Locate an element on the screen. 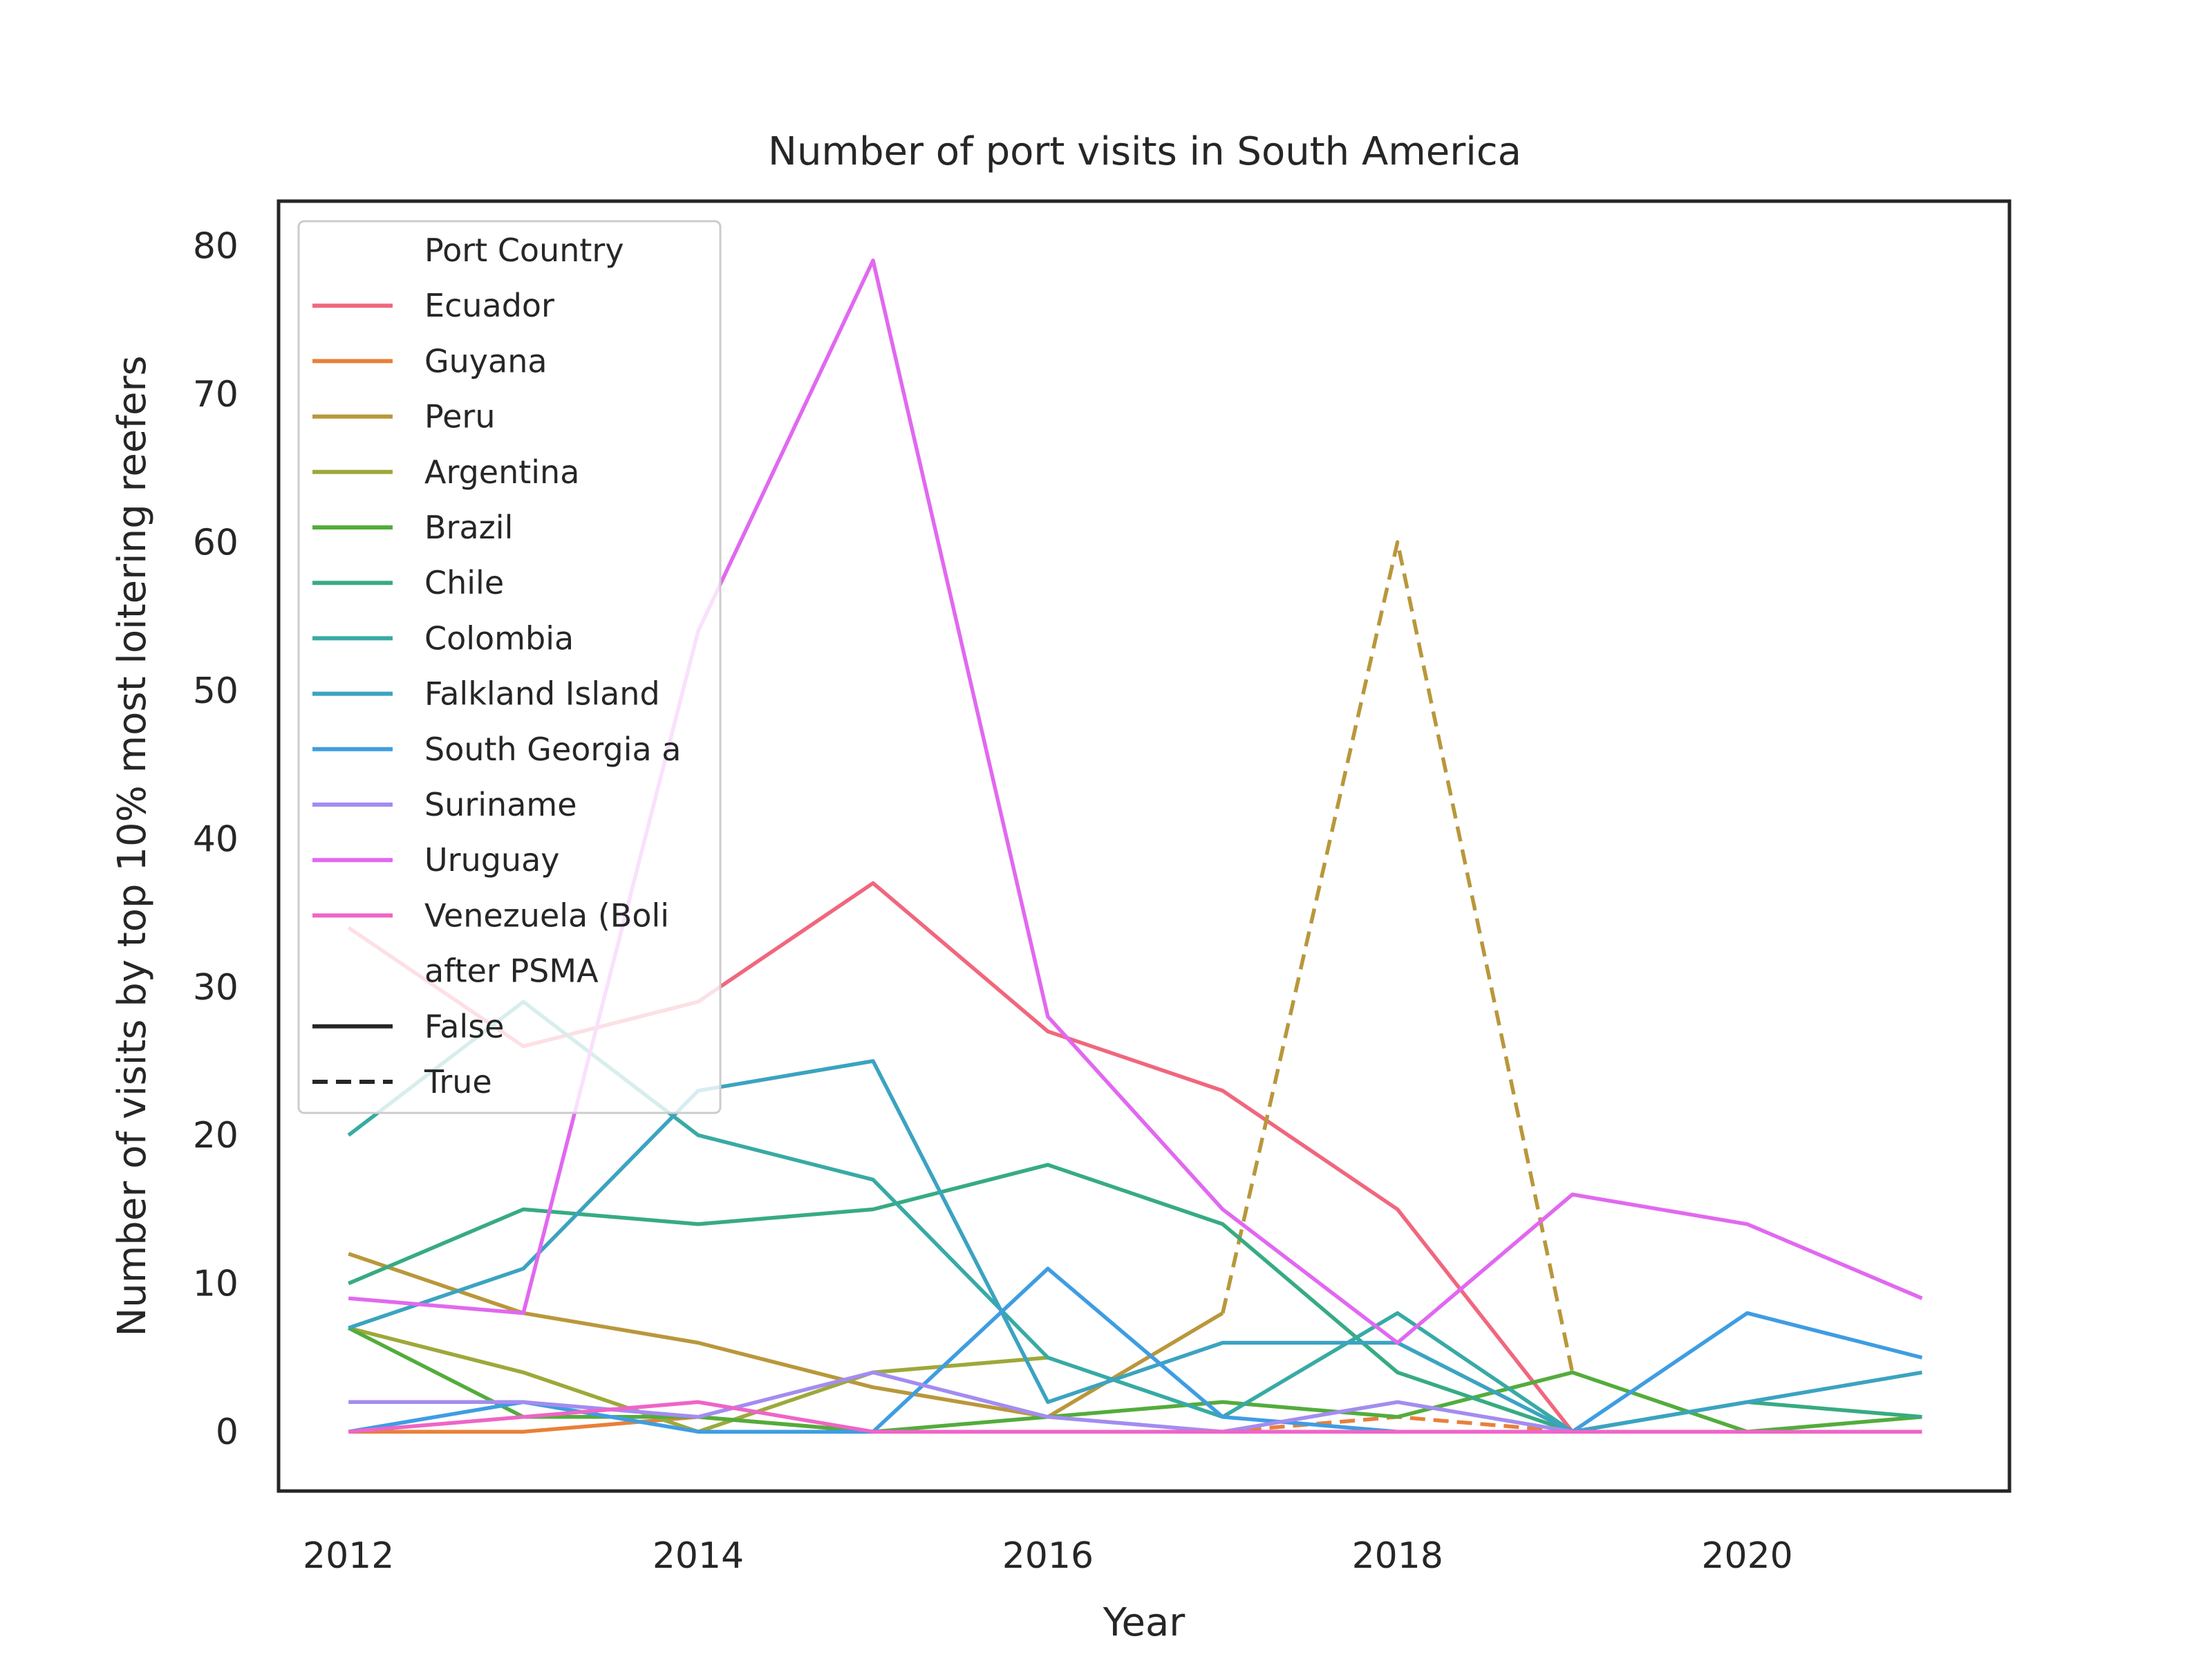  x-tick-label: 2020 is located at coordinates (1746, 1556).